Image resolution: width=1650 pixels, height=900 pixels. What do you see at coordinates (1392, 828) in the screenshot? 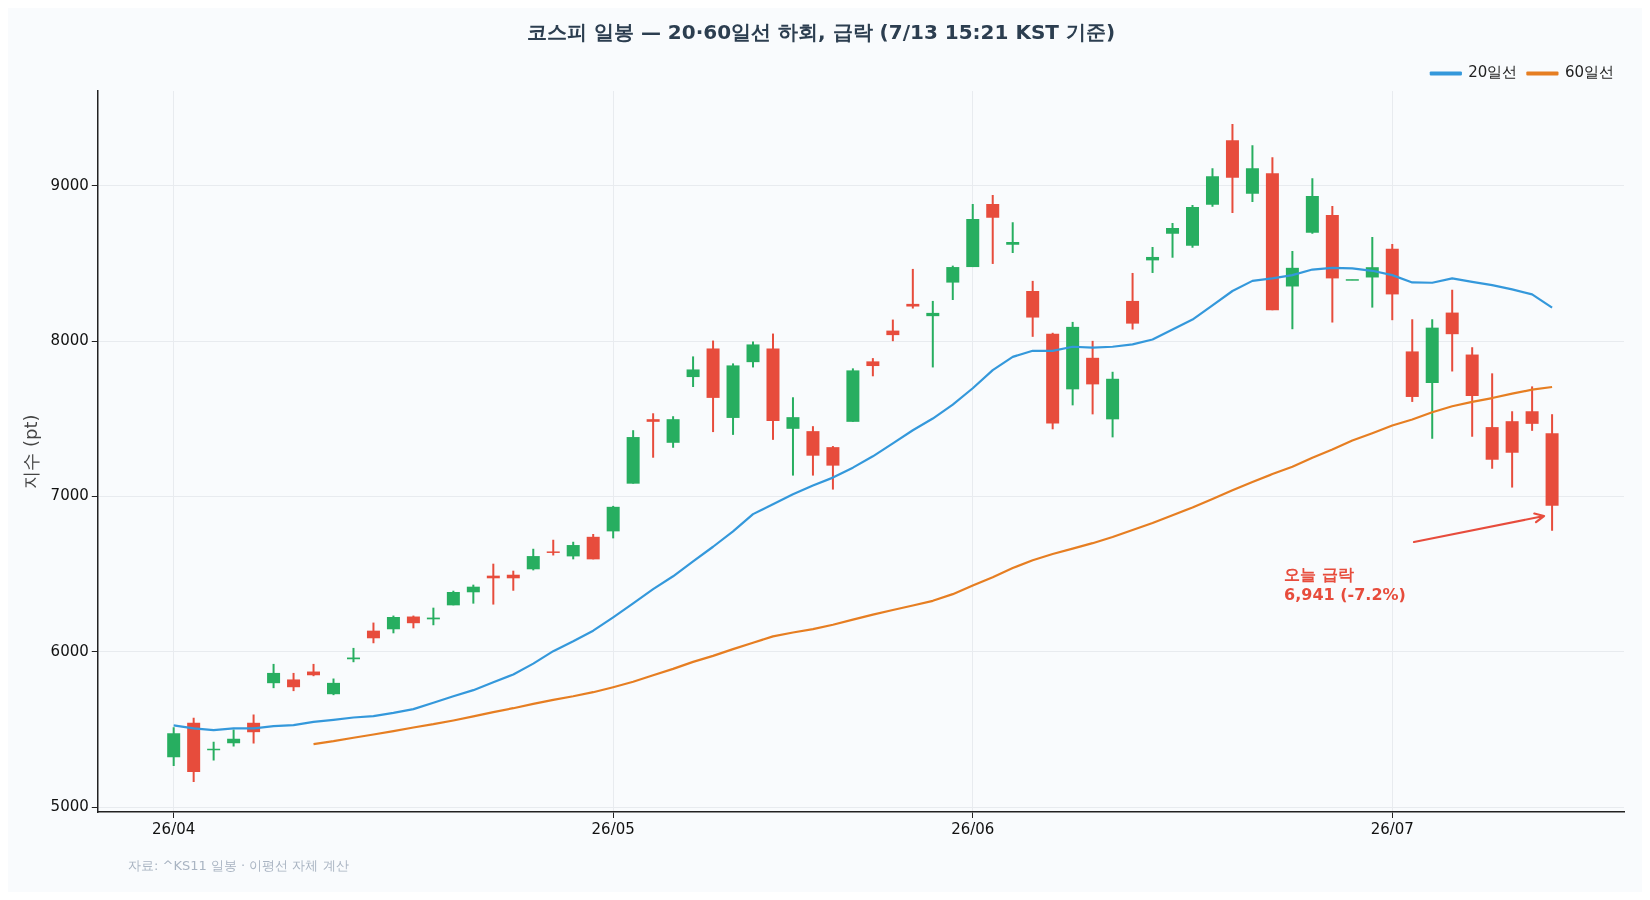
I see `x-tick-label: 26/07` at bounding box center [1392, 828].